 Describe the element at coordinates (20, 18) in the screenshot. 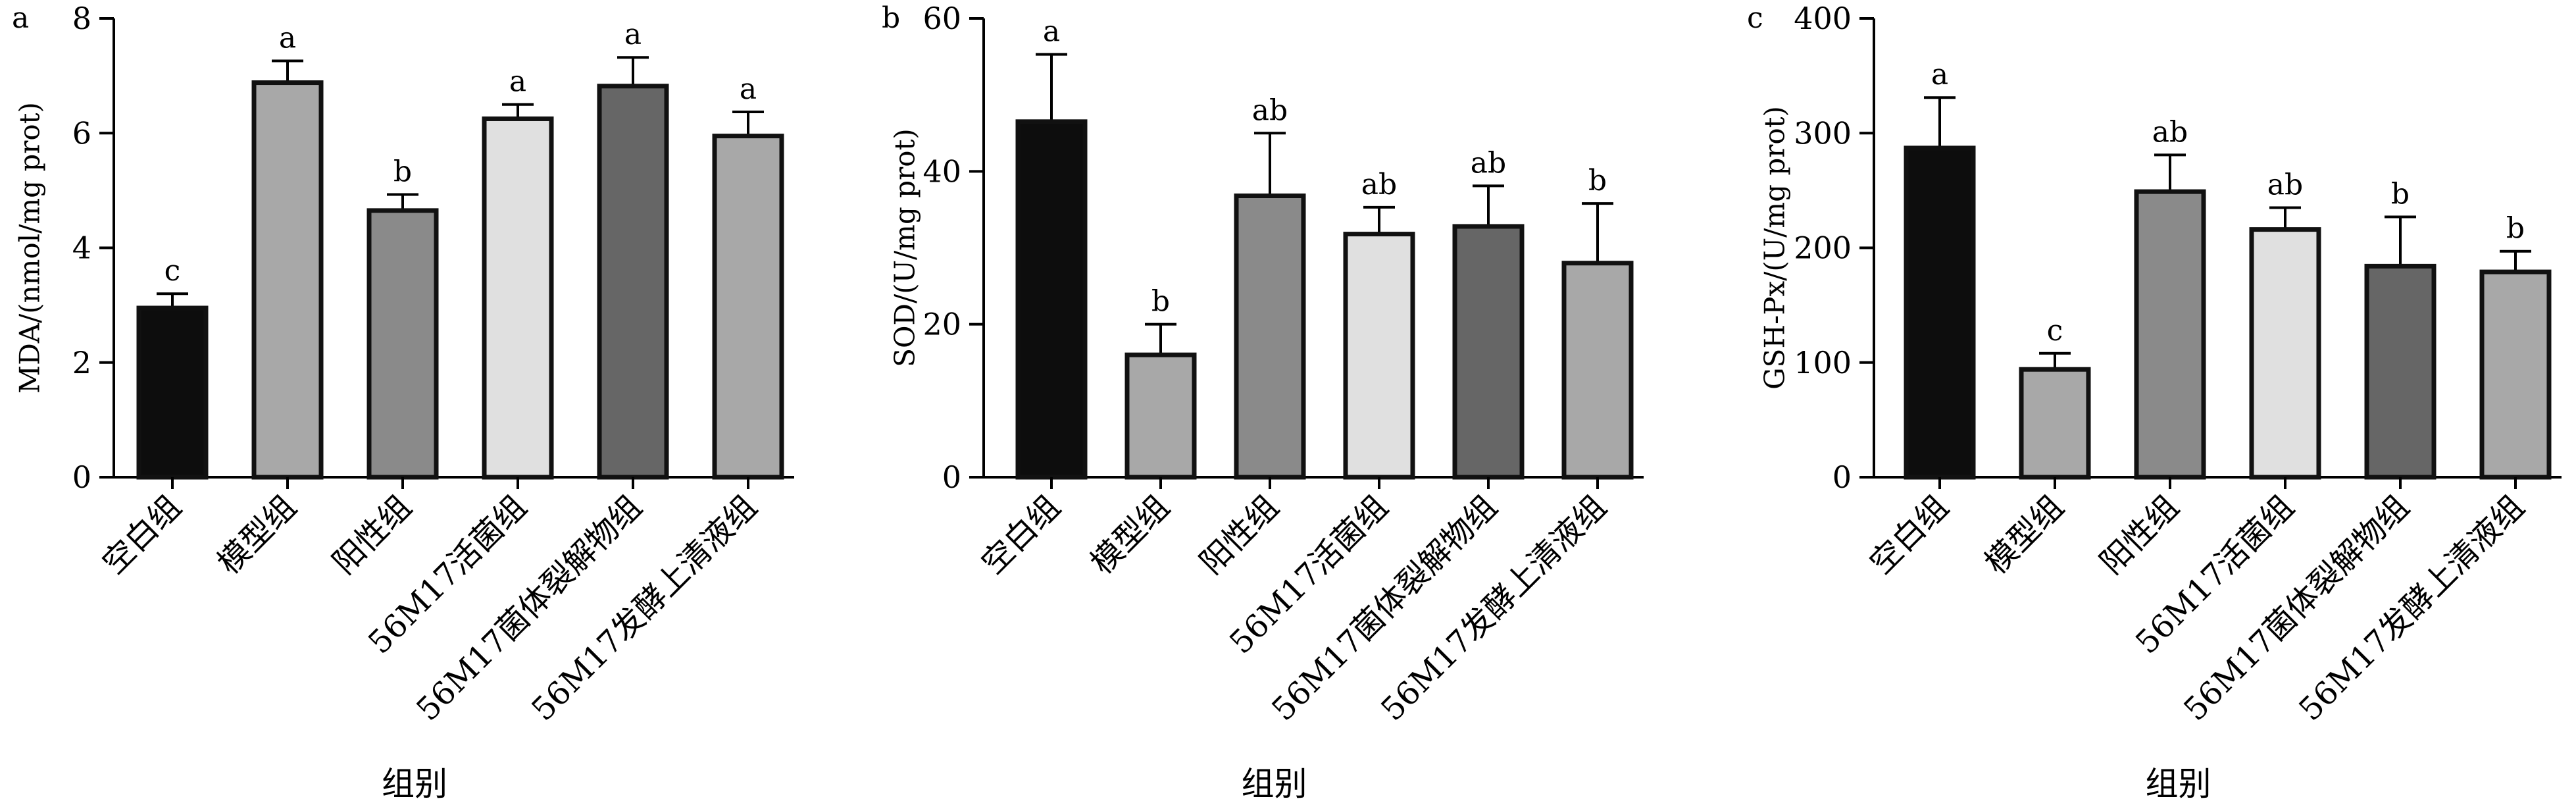

I see `panel-label: a` at that location.